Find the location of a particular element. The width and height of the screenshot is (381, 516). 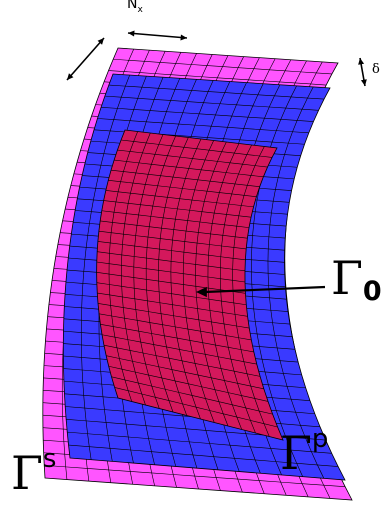

gamma-0-subscript: 0 is located at coordinates (371, 291).